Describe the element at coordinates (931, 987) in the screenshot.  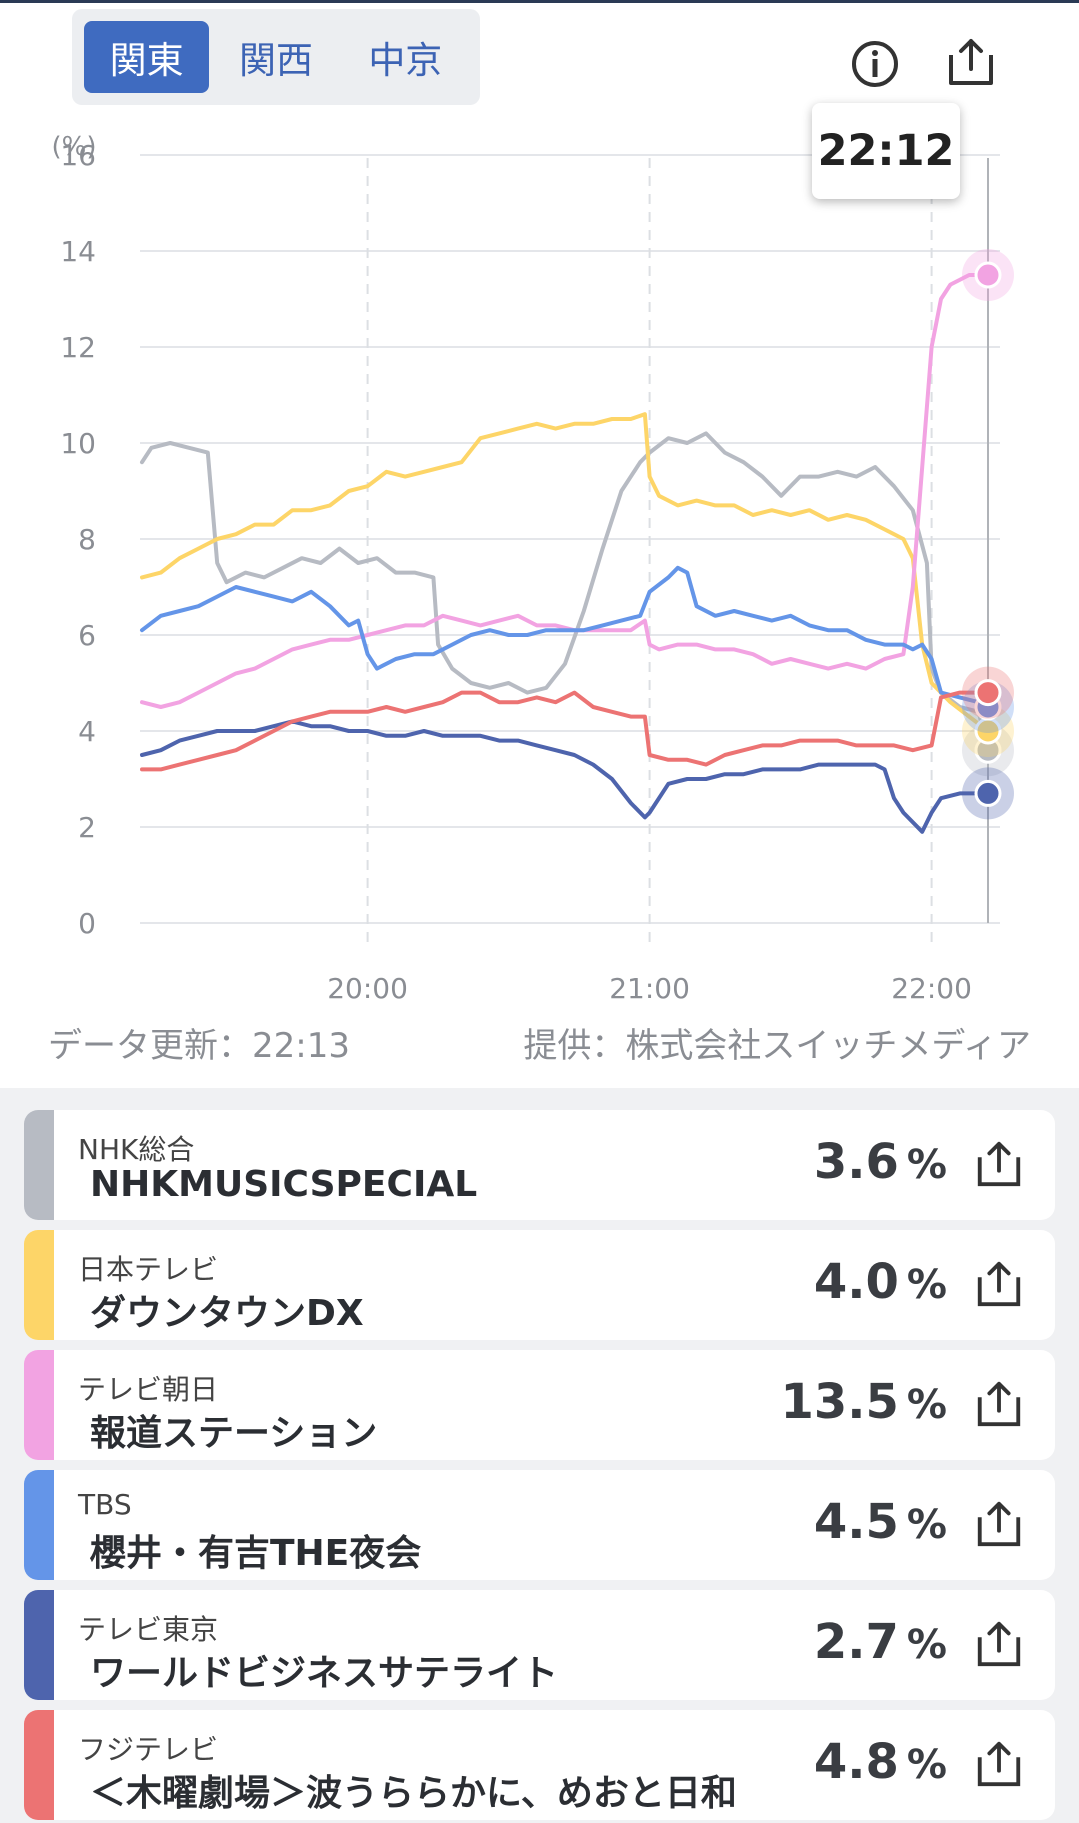
I see `x-tick-label: 22:00` at that location.